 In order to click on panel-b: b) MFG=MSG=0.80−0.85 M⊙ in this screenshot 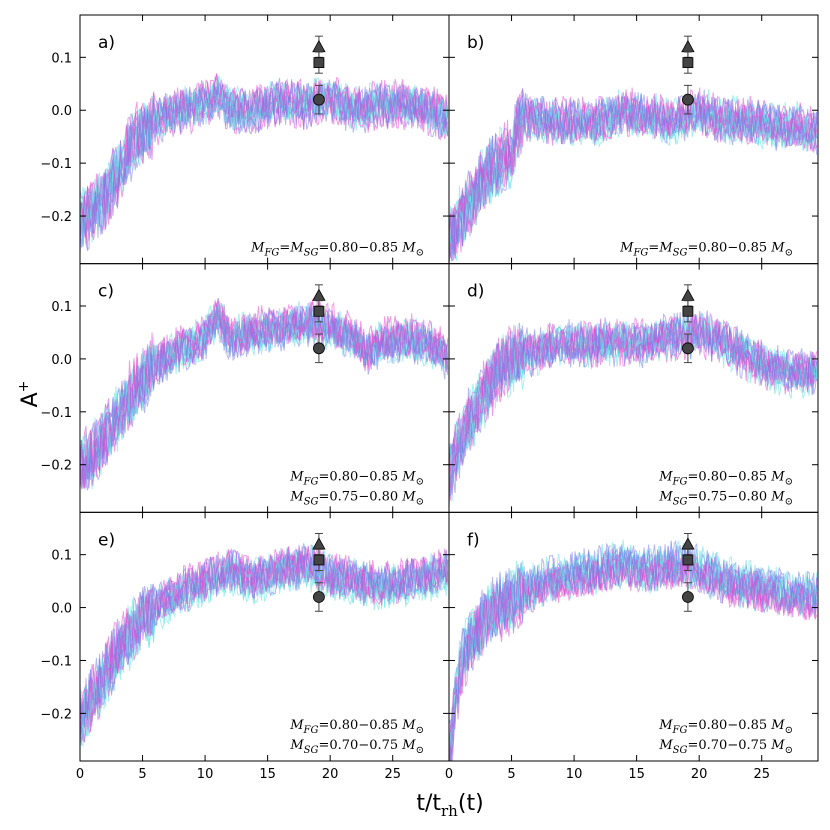, I will do `click(633, 139)`.